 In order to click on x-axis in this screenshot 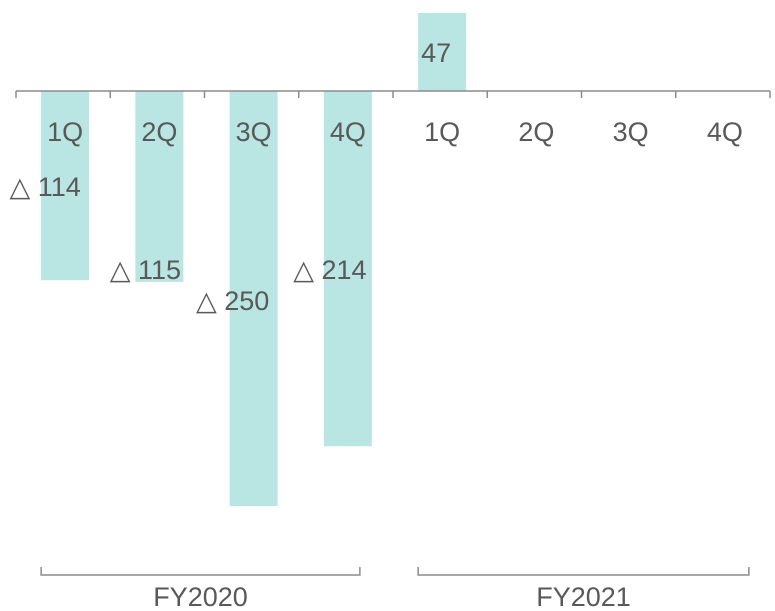, I will do `click(393, 94)`.